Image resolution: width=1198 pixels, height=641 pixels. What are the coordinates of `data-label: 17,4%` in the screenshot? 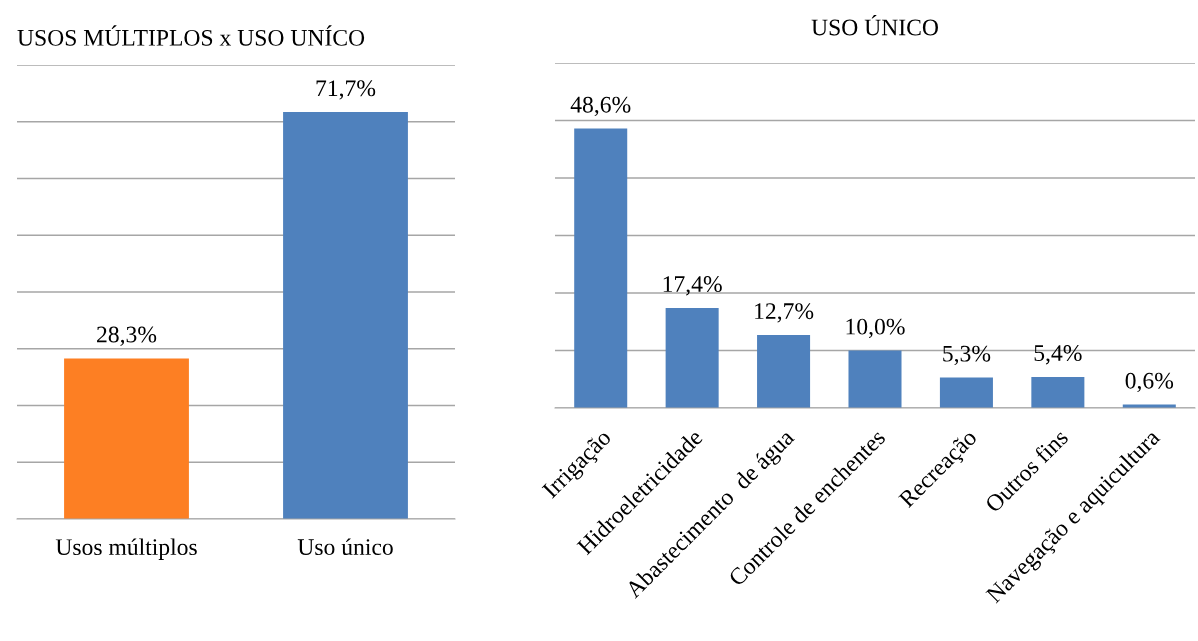 It's located at (692, 286).